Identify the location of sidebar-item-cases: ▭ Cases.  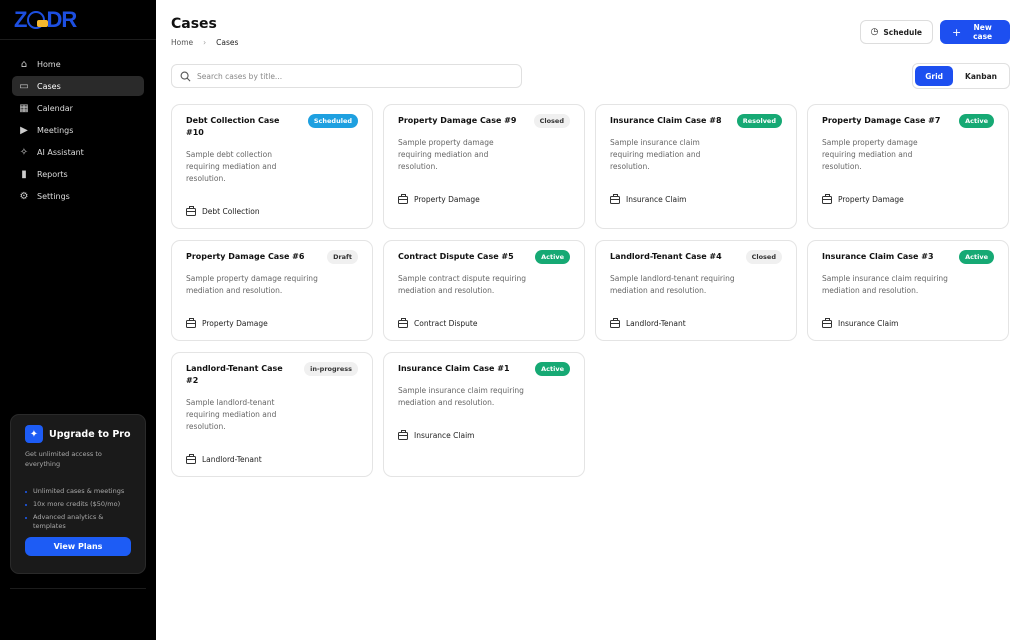
(78, 86).